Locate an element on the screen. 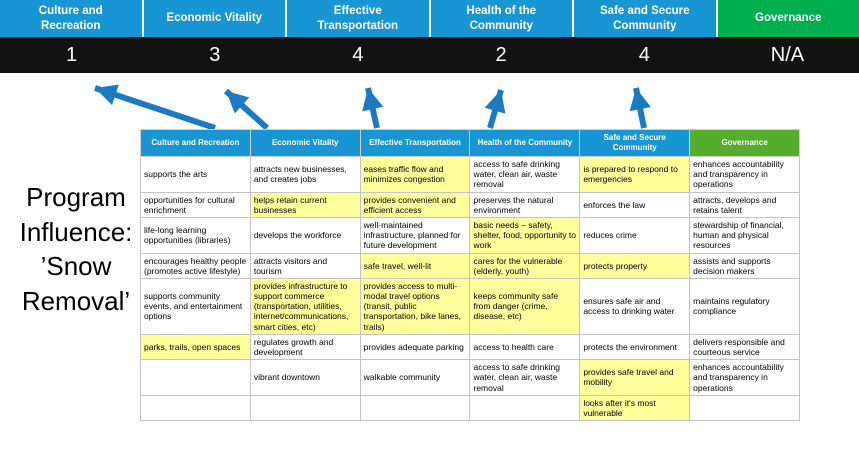 This screenshot has height=465, width=859. matrix-cell-r8-c2 is located at coordinates (305, 408).